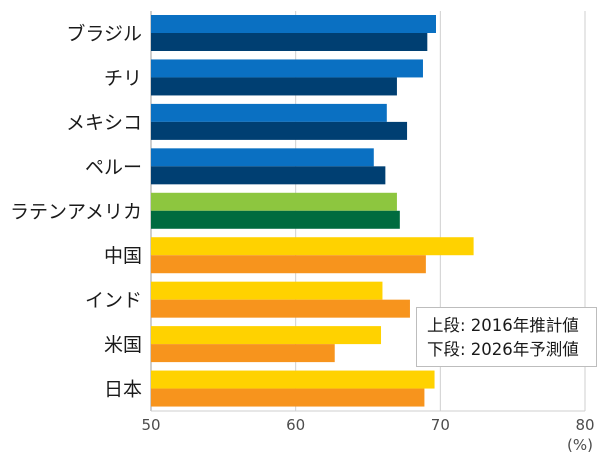 The height and width of the screenshot is (457, 602). I want to click on x-tick-label: 80, so click(584, 425).